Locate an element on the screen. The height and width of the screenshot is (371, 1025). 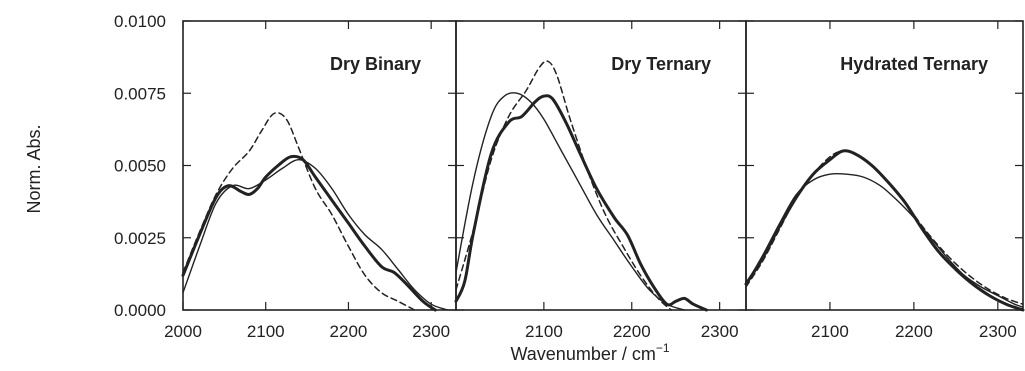
panel-title: Hydrated Ternary is located at coordinates (914, 64).